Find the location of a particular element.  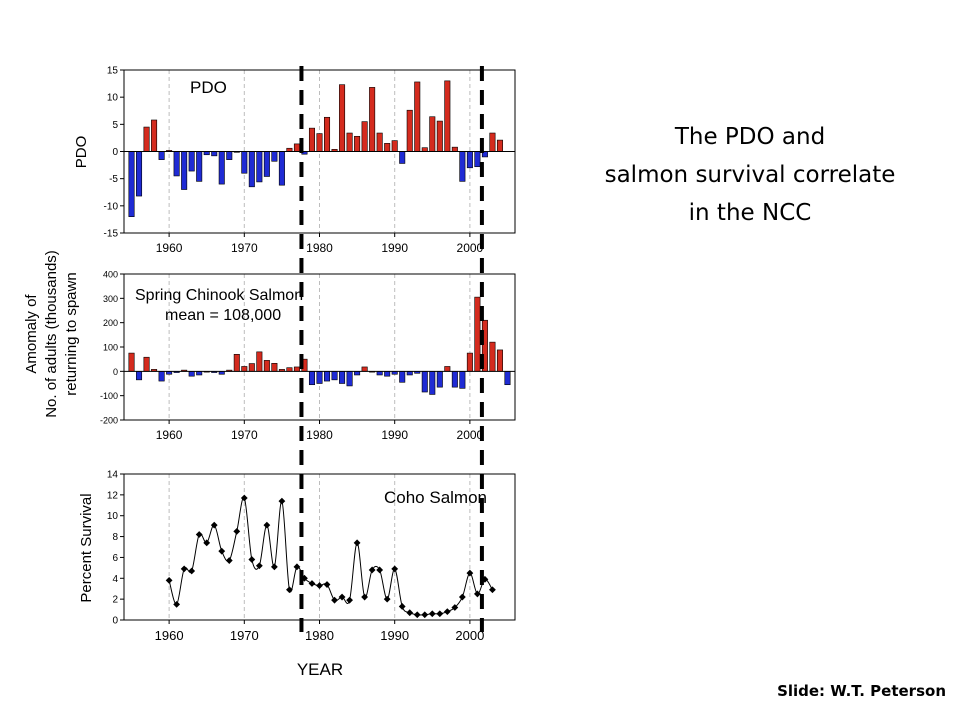

y-tick-label: 300 is located at coordinates (110, 299).